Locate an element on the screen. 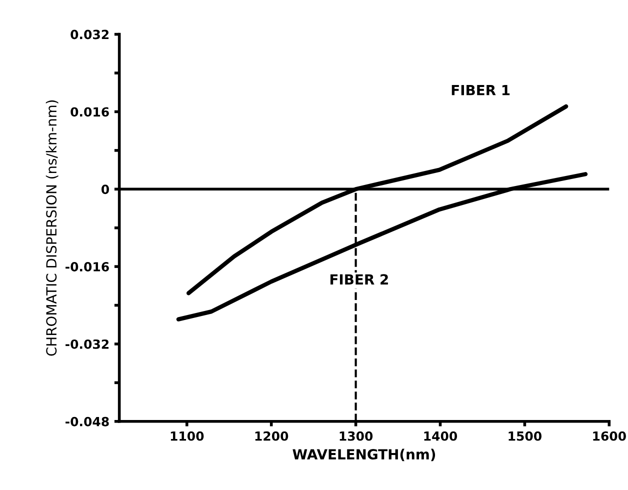 Image resolution: width=628 pixels, height=490 pixels. y-tick-label: 0 is located at coordinates (105, 189).